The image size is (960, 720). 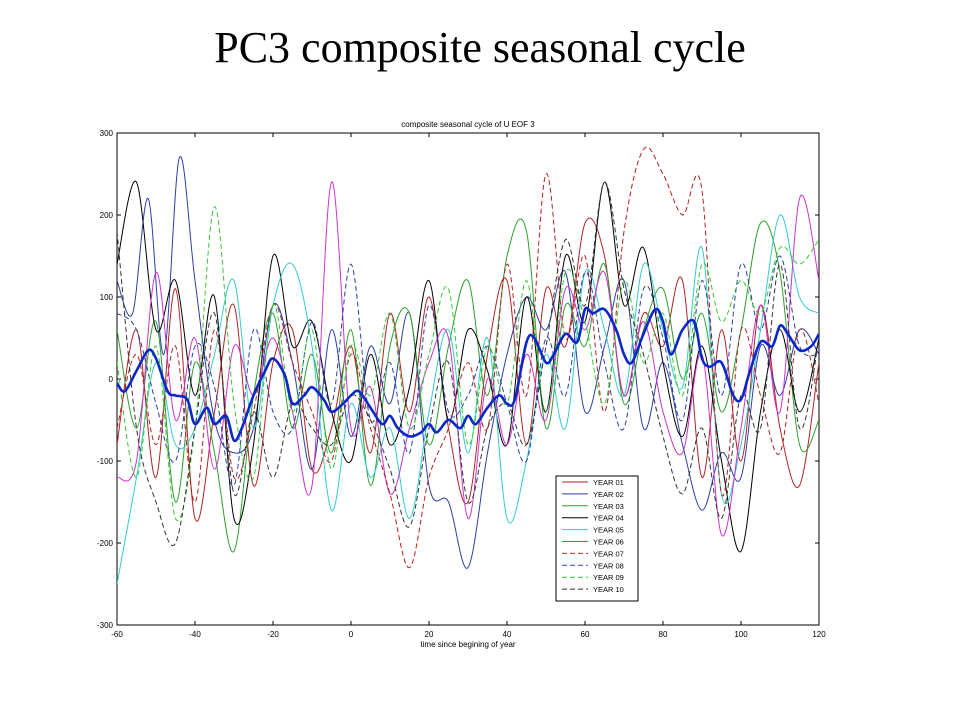 What do you see at coordinates (117, 634) in the screenshot?
I see `x-tick-label: -60` at bounding box center [117, 634].